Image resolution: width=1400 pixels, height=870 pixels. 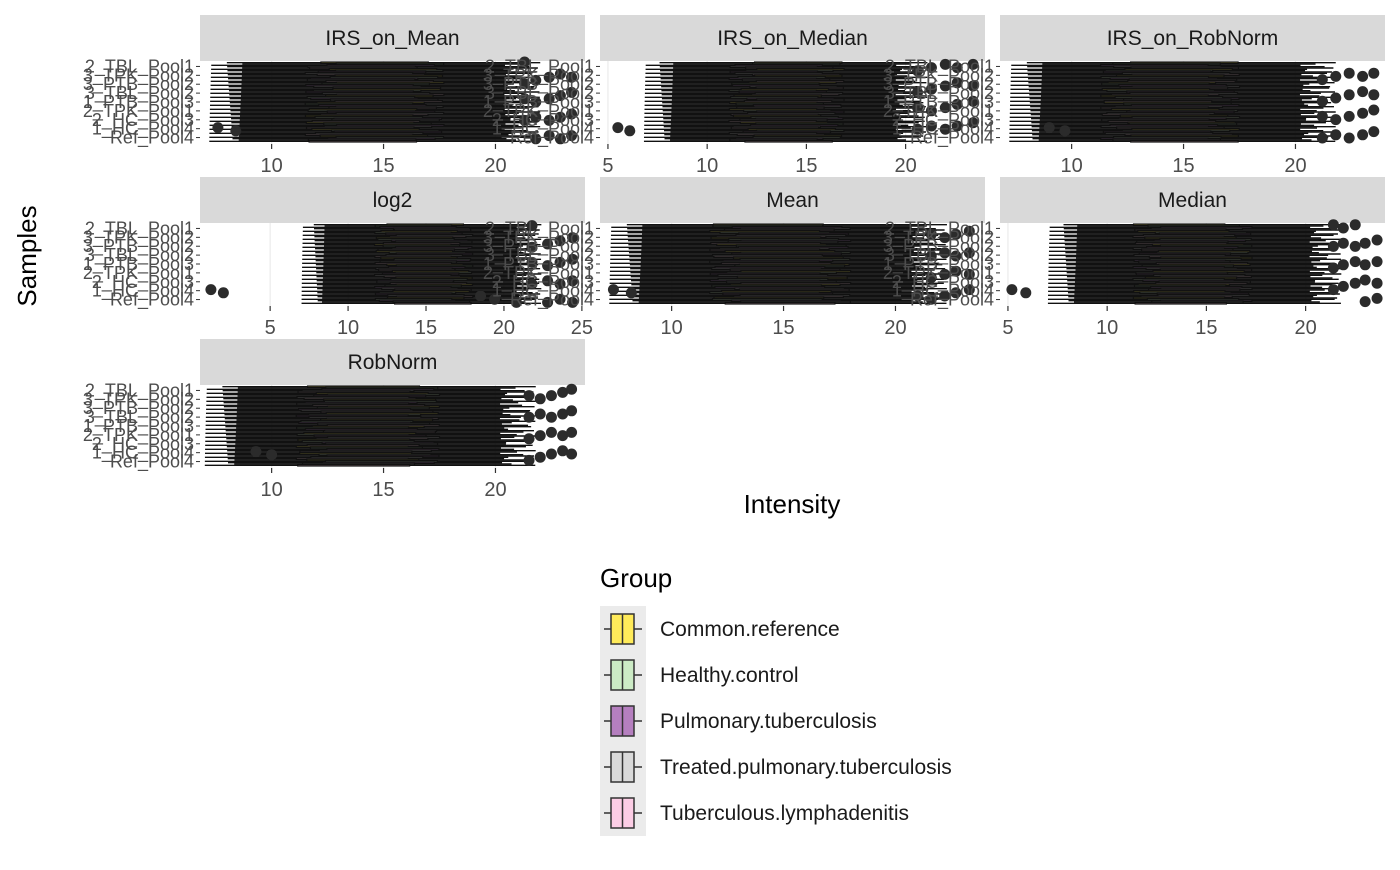 What do you see at coordinates (392, 38) in the screenshot?
I see `facet-strip-label: IRS_on_Mean` at bounding box center [392, 38].